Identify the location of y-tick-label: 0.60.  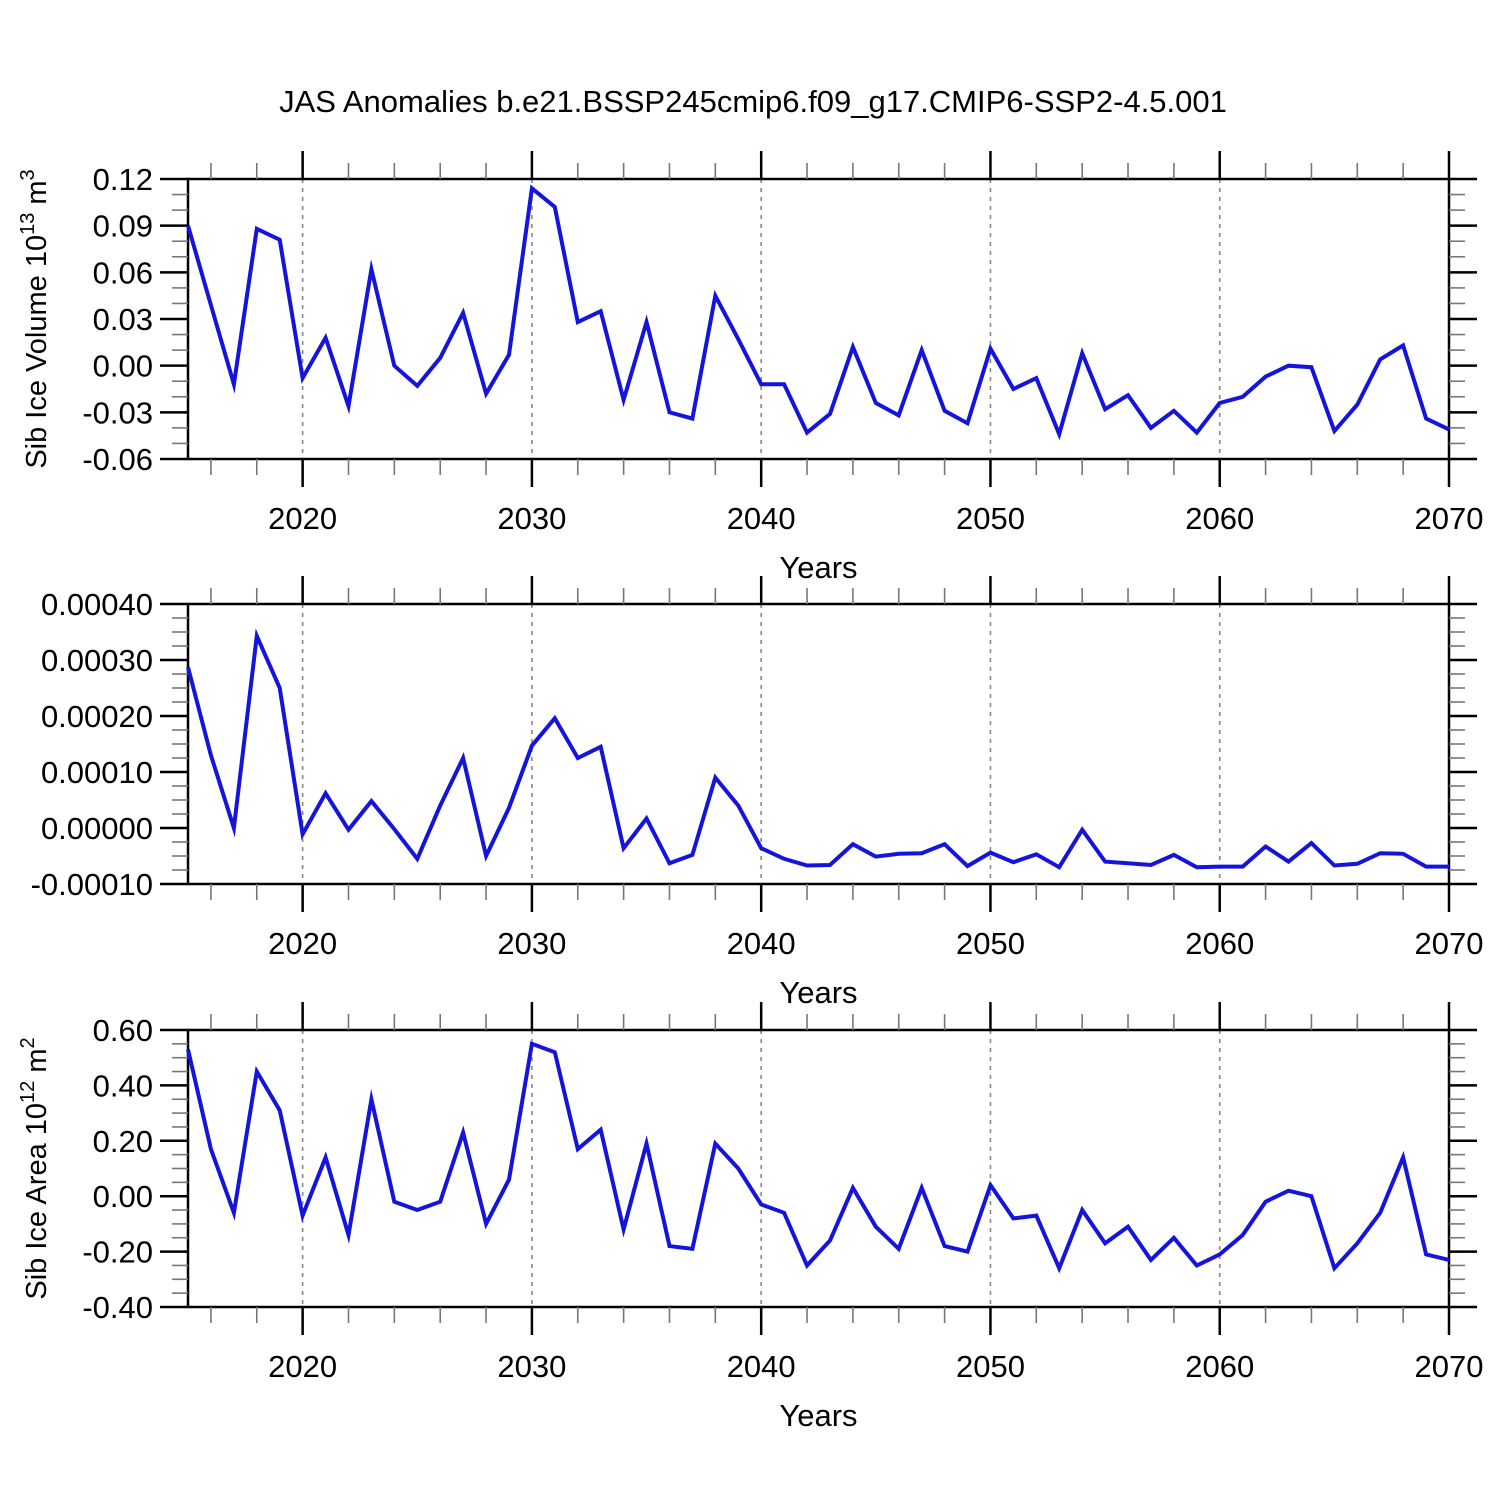
(123, 1030).